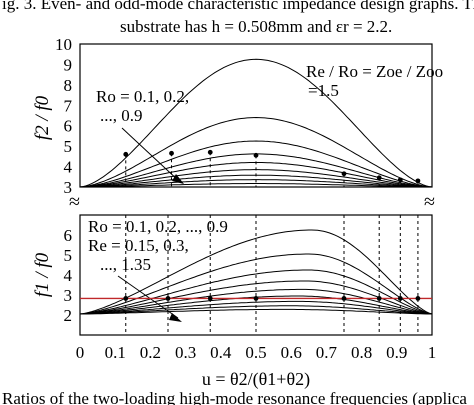 This screenshot has width=474, height=405. What do you see at coordinates (121, 115) in the screenshot?
I see `top-ro-annotation-line-2: ..., 0.9` at bounding box center [121, 115].